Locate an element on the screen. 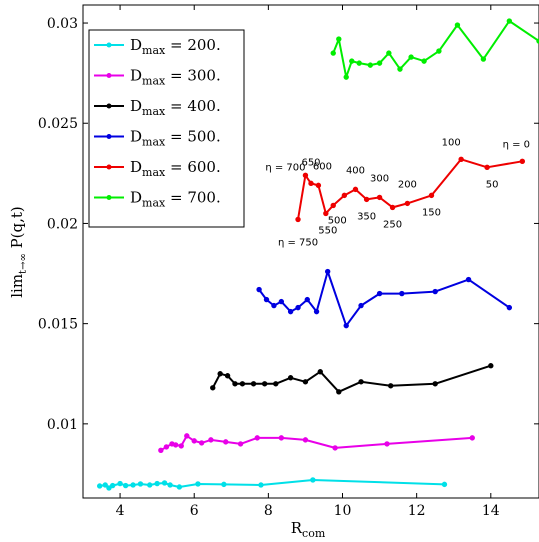  point-label: 250 is located at coordinates (392, 224).